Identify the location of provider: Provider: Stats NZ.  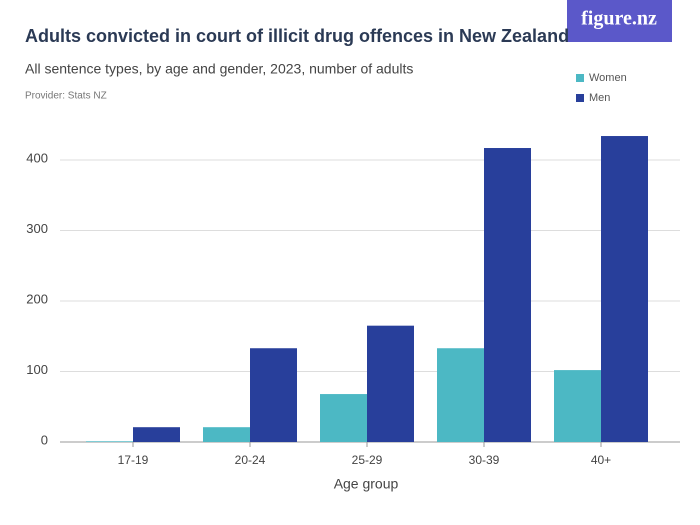
(66, 96).